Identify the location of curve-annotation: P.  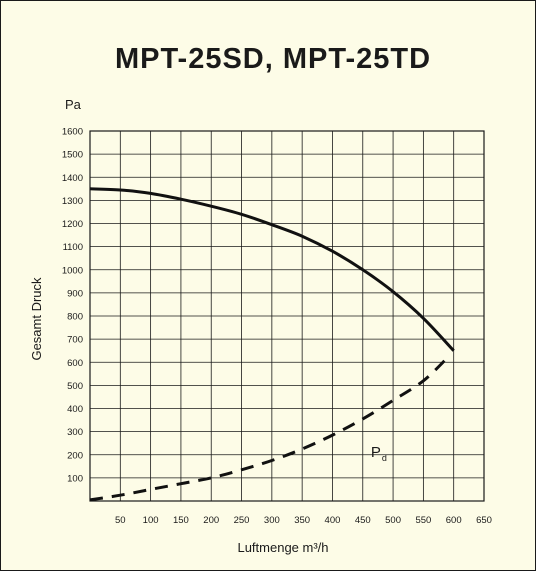
(376, 452).